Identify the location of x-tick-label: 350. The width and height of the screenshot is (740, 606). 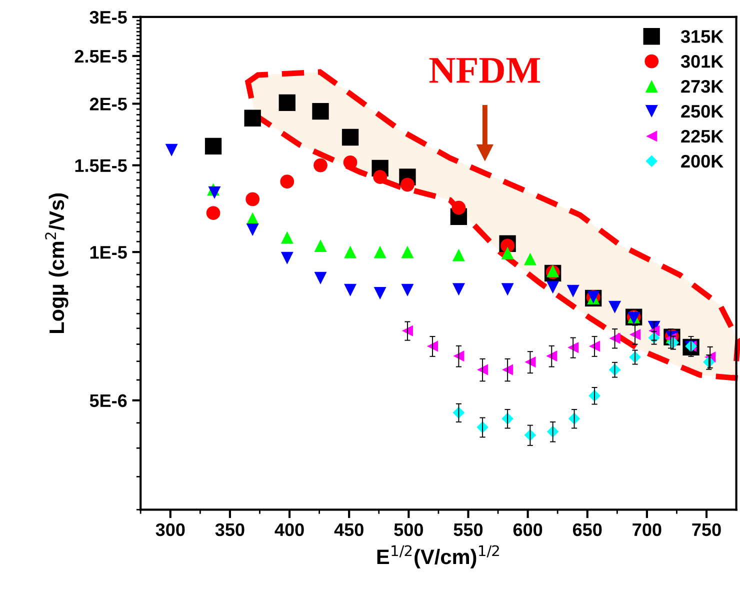
(229, 529).